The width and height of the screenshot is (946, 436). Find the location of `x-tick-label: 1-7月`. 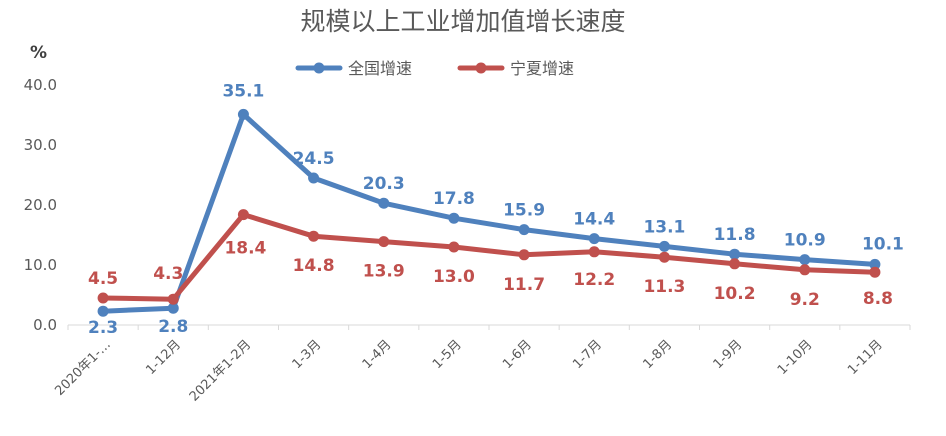

x-tick-label: 1-7月 is located at coordinates (587, 354).